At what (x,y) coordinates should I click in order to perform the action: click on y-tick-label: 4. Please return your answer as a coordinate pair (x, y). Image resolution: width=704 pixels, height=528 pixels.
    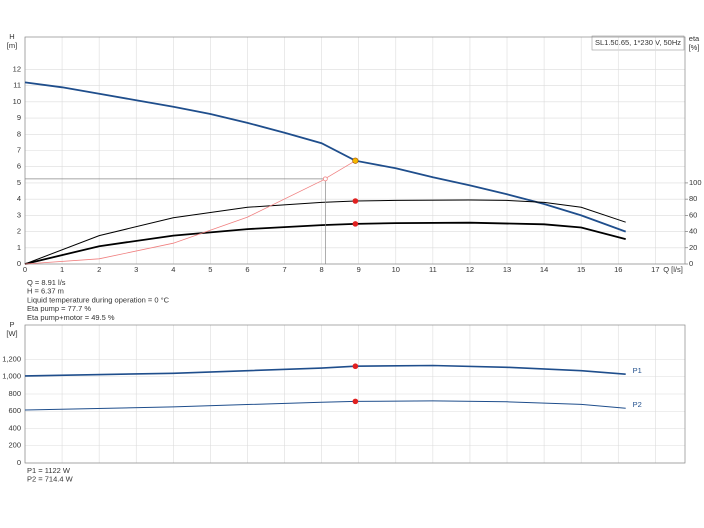
    Looking at the image, I should click on (19, 198).